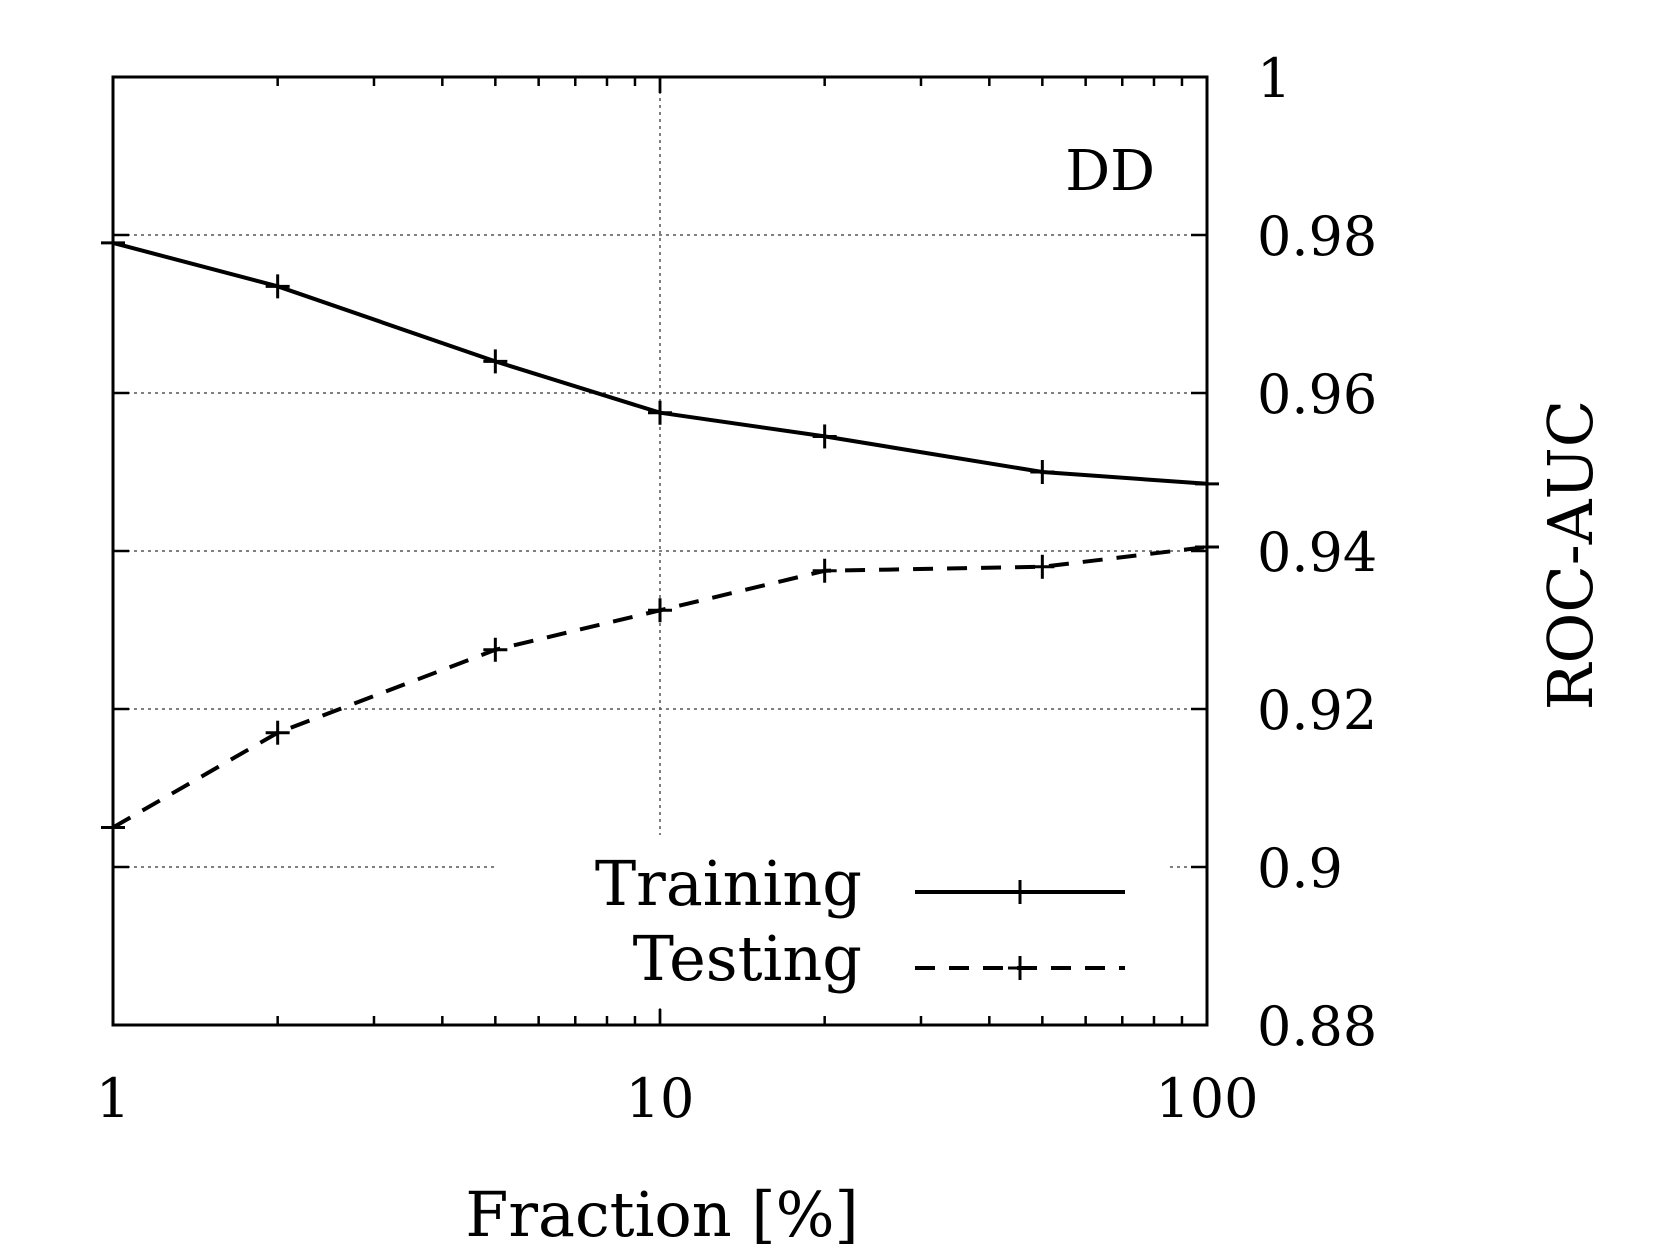 This screenshot has width=1679, height=1260. What do you see at coordinates (1570, 555) in the screenshot?
I see `y-axis-label: ROC-AUC` at bounding box center [1570, 555].